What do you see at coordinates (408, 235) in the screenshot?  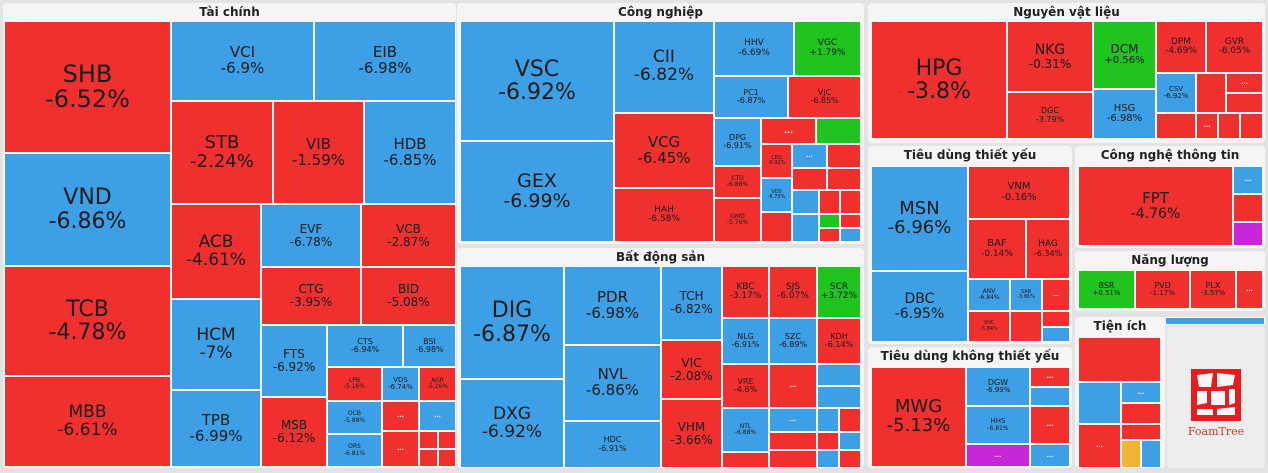 I see `stock-tile: VCB -2.87%` at bounding box center [408, 235].